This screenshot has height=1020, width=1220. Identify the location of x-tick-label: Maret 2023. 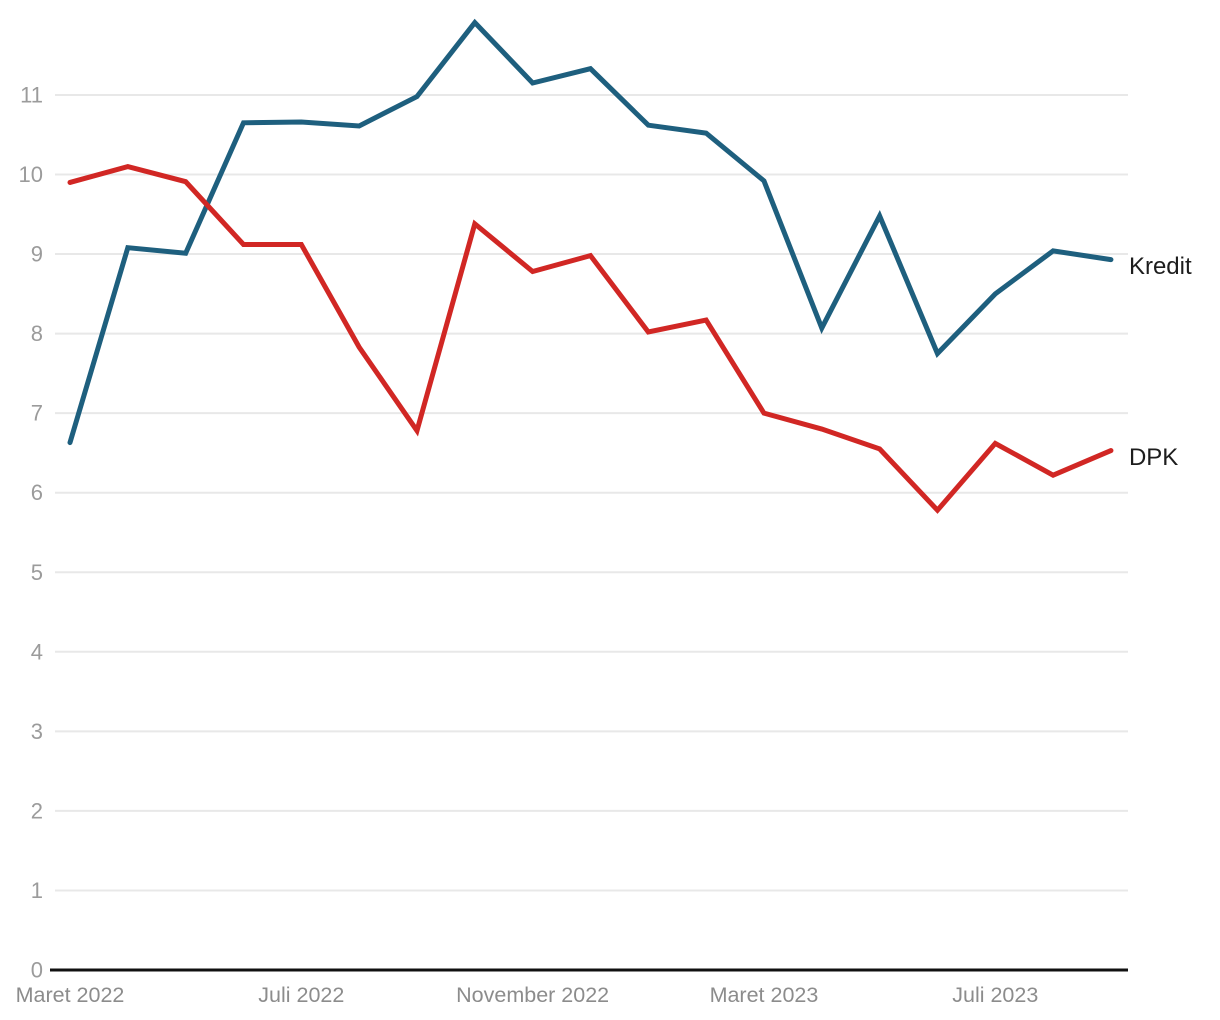
(764, 995).